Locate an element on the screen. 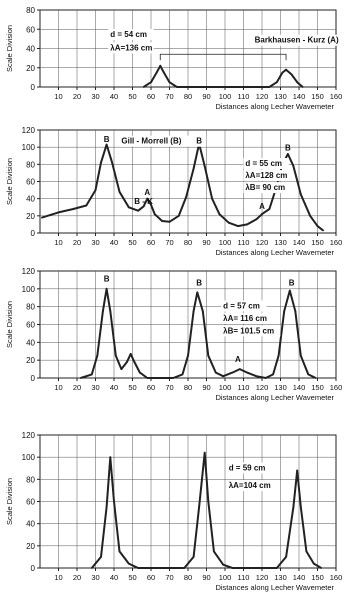 Image resolution: width=345 pixels, height=596 pixels. annotation-label: λB= 90 cm is located at coordinates (265, 187).